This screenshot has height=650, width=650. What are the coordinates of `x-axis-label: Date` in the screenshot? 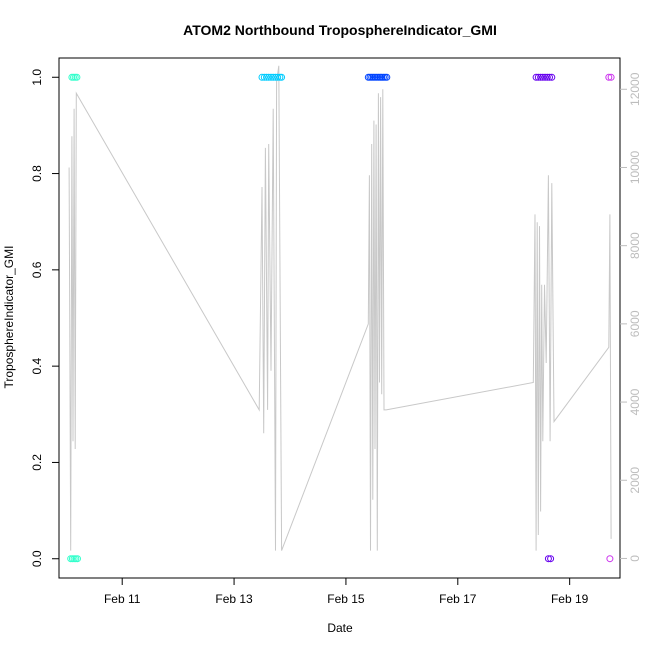 It's located at (340, 628).